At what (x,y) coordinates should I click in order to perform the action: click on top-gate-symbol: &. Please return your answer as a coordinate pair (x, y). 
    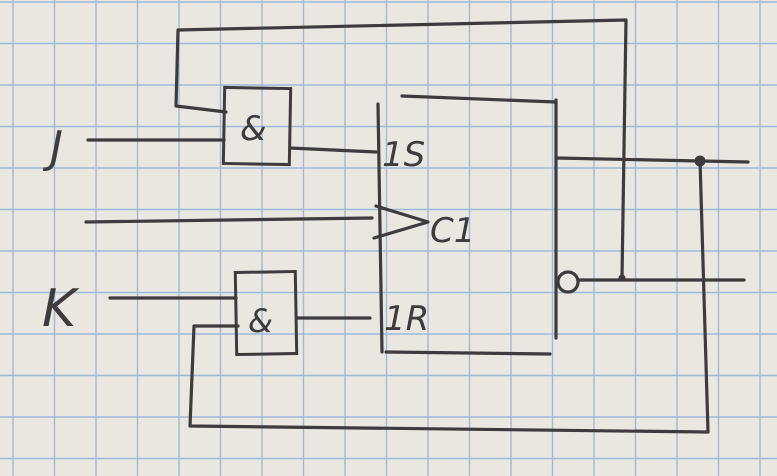
    Looking at the image, I should click on (253, 129).